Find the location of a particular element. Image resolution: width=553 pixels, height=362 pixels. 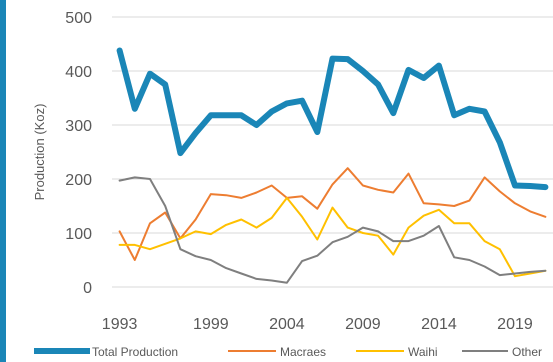

legend-label-other: Other is located at coordinates (527, 352).